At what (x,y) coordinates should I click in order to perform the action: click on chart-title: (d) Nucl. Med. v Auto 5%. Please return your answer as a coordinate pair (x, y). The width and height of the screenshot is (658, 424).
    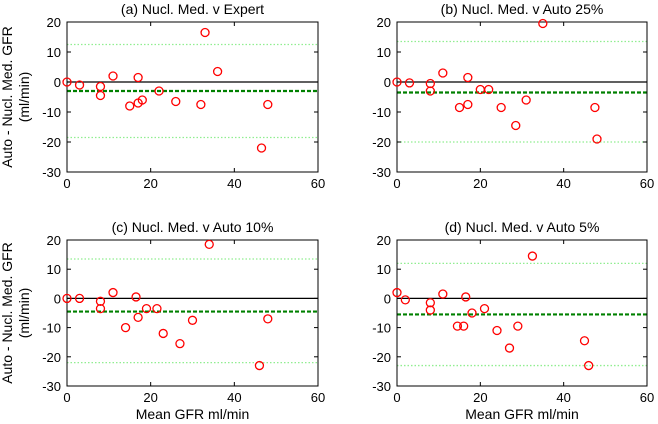
    Looking at the image, I should click on (522, 227).